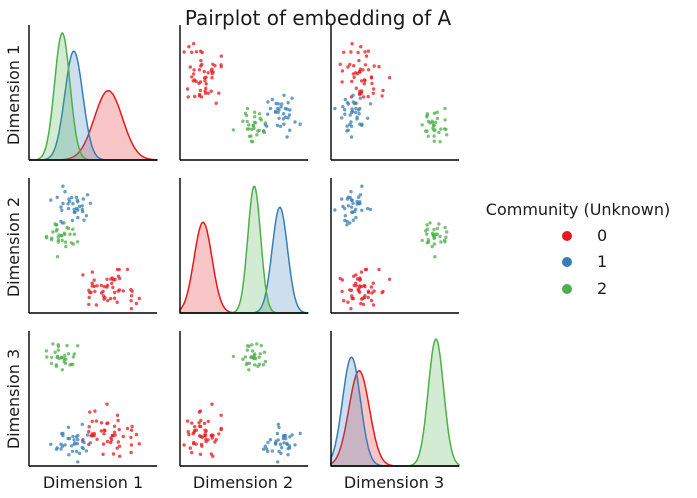 This screenshot has width=697, height=498. I want to click on ylabel-dimension-1: Dimension 1, so click(13, 95).